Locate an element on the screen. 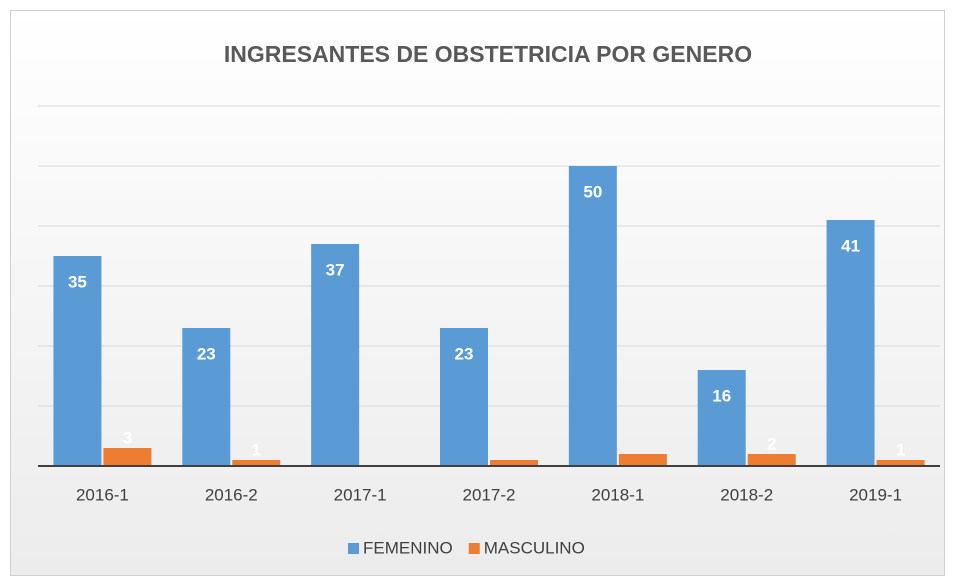 The height and width of the screenshot is (583, 956). x-tick-label: 2016-1 is located at coordinates (102, 494).